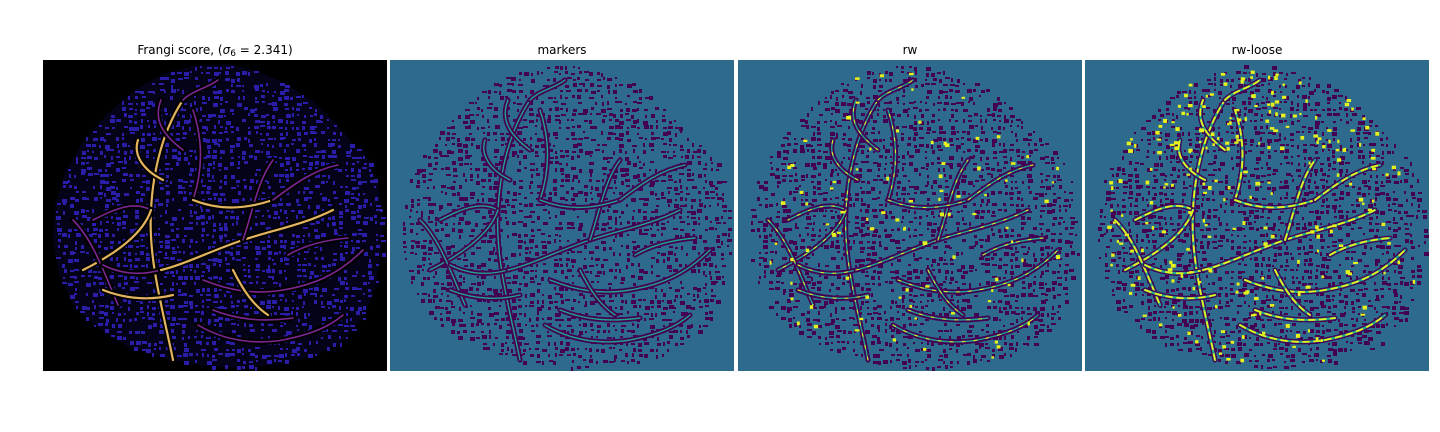  Describe the element at coordinates (264, 50) in the screenshot. I see `frangi-title-suffix: = 2.341)` at that location.